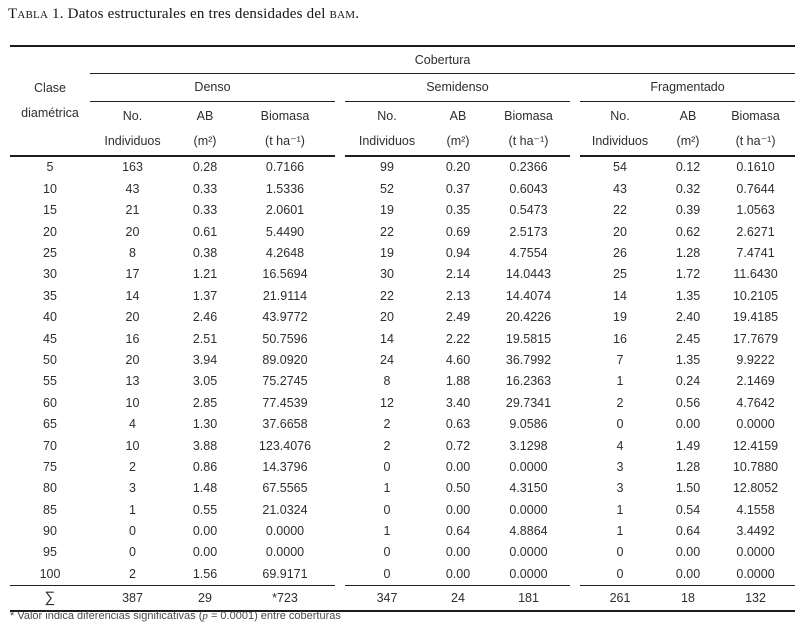 The height and width of the screenshot is (627, 806). I want to click on col-header-no-individuos: No. Individuos, so click(620, 129).